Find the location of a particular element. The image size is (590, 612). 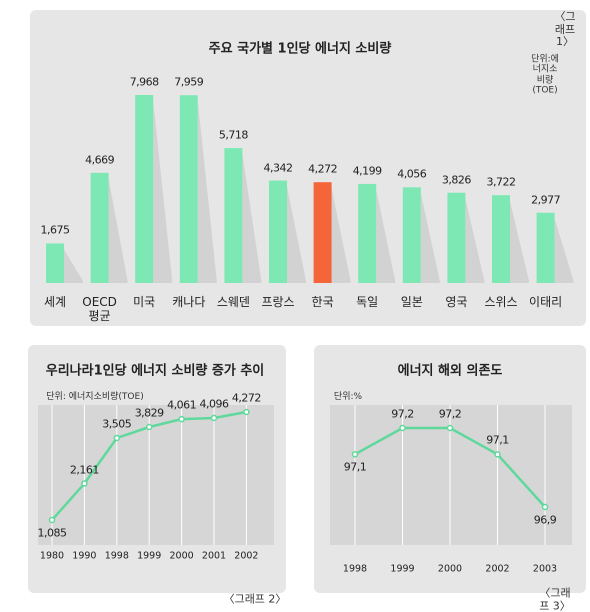

x-tick-label: 1980 is located at coordinates (52, 556).